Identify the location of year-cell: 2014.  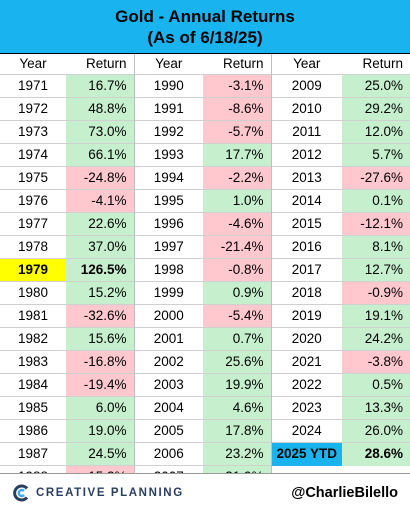
(306, 201).